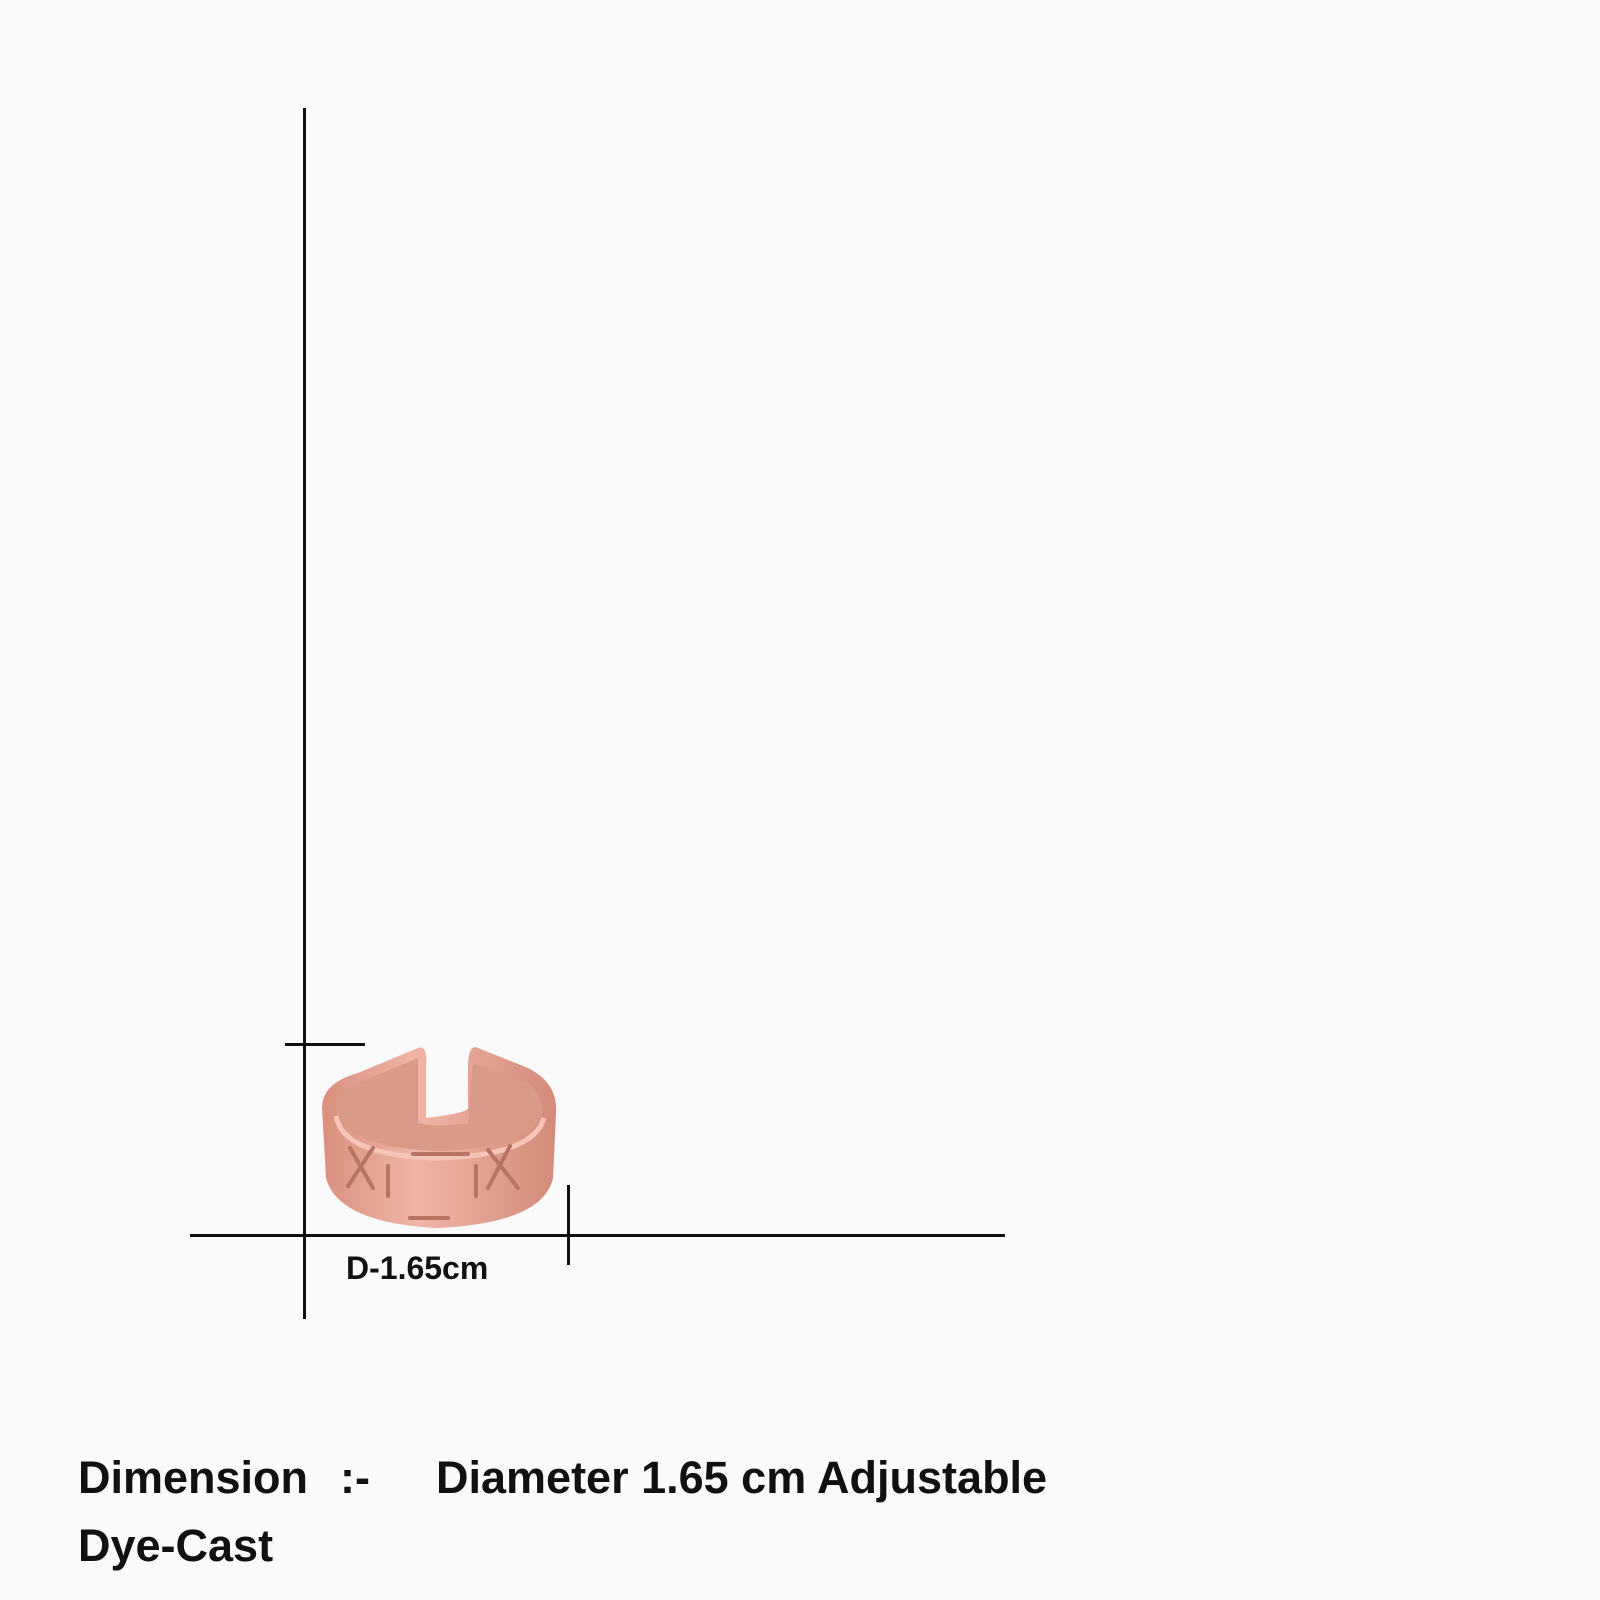 This screenshot has width=1600, height=1600. What do you see at coordinates (176, 1545) in the screenshot?
I see `material-text: Dye-Cast` at bounding box center [176, 1545].